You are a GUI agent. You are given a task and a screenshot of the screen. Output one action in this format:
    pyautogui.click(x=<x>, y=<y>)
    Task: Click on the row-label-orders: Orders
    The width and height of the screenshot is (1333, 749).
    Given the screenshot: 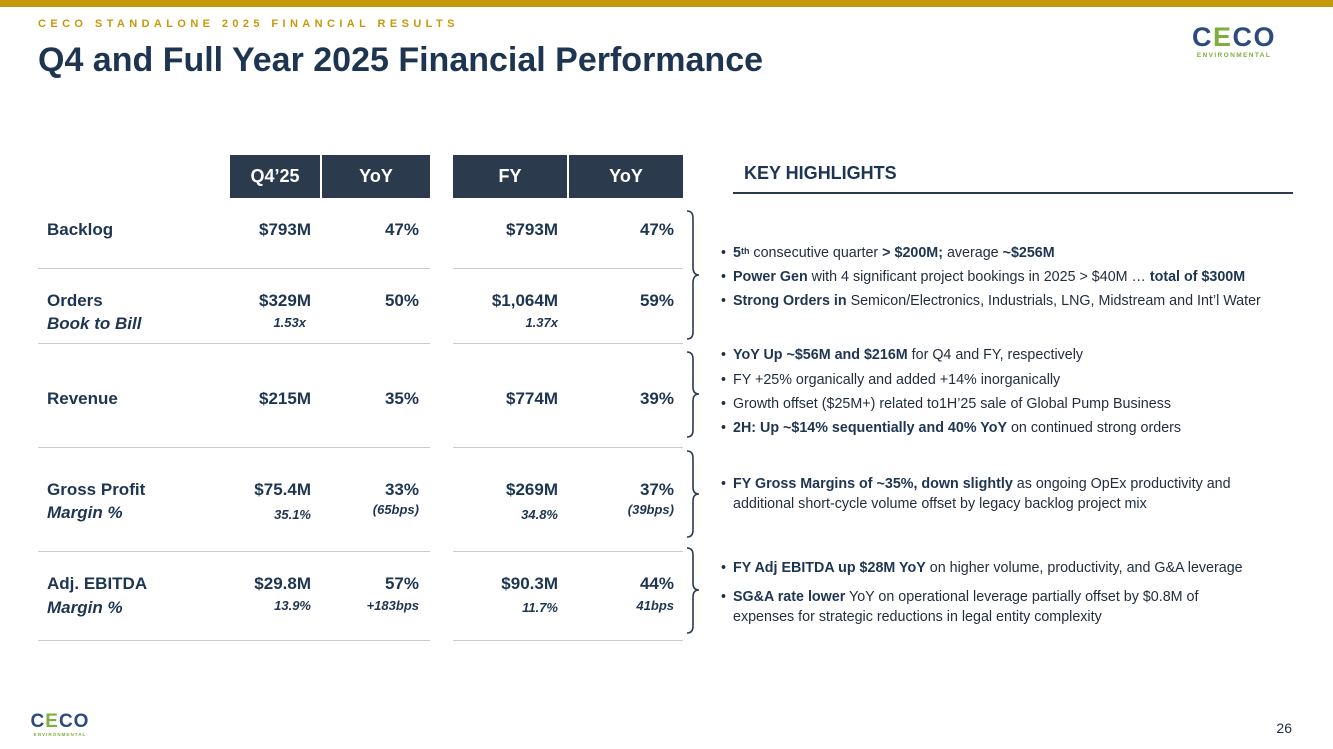 What is the action you would take?
    pyautogui.click(x=75, y=300)
    